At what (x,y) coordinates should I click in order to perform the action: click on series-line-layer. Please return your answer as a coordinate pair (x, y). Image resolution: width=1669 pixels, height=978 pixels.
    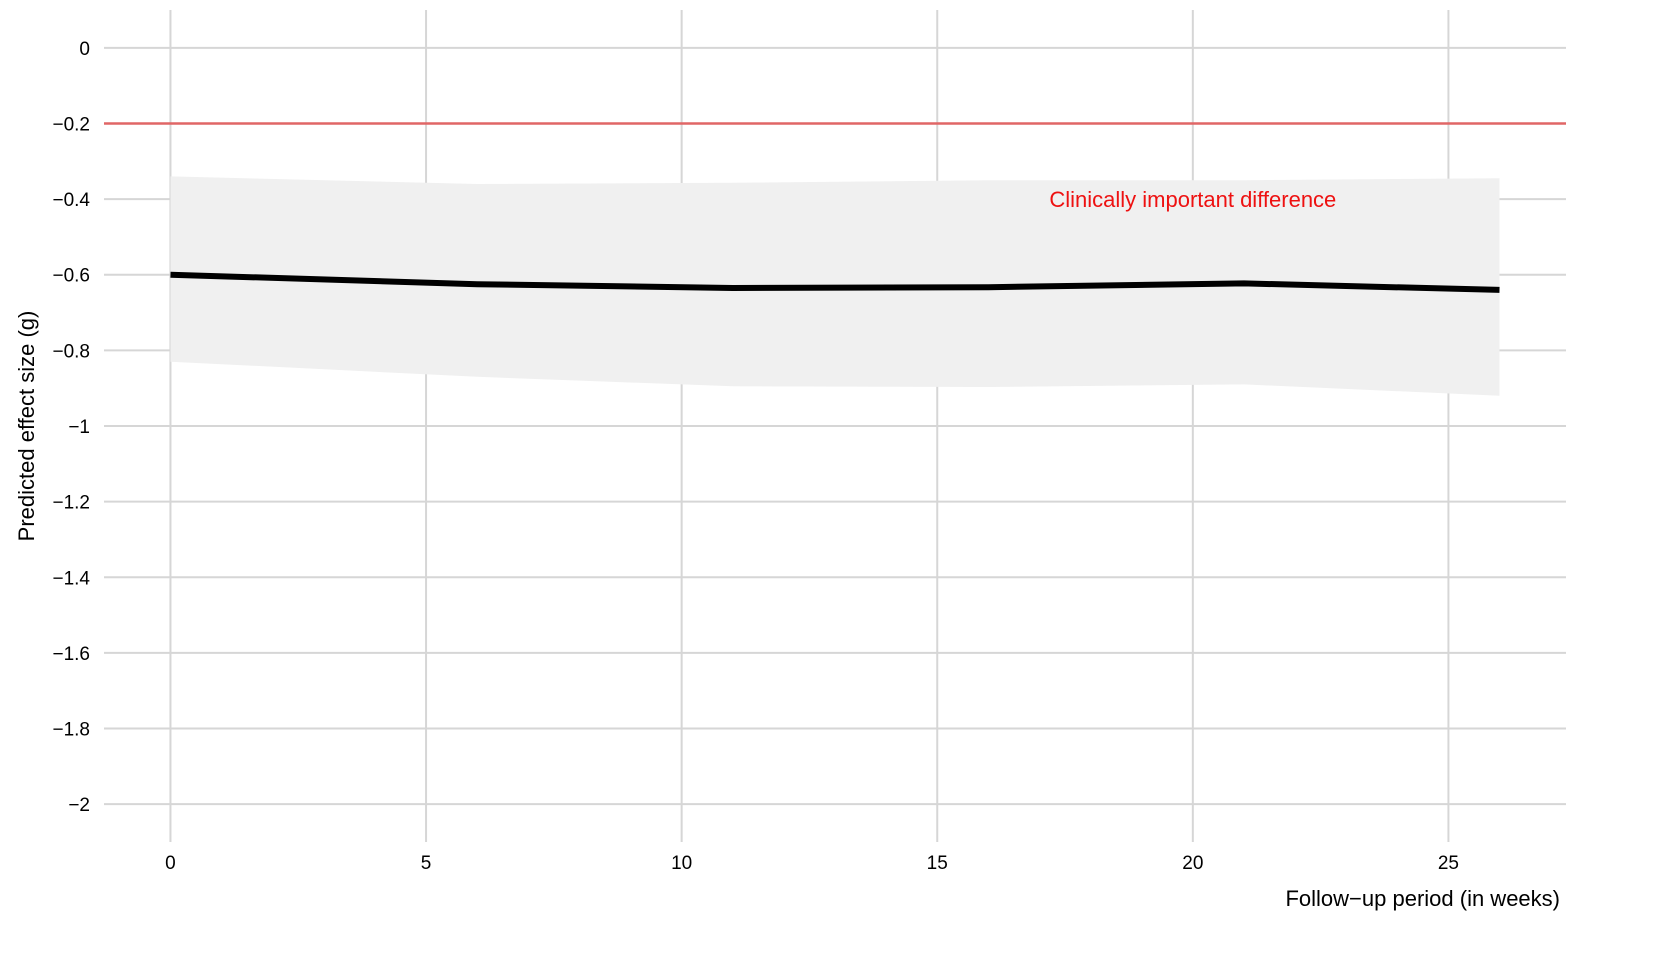
    Looking at the image, I should click on (835, 282).